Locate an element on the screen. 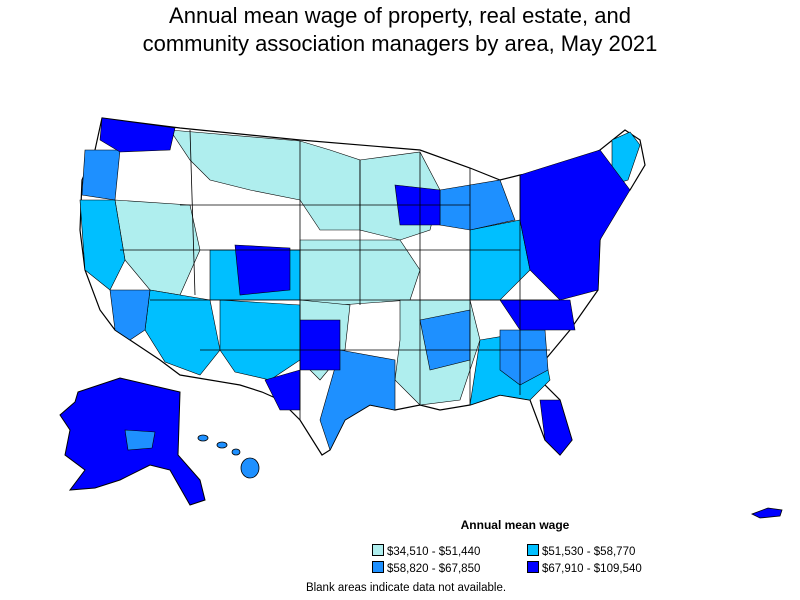 The height and width of the screenshot is (600, 800). legend-item-1: $34,510 - $51,440 is located at coordinates (426, 551).